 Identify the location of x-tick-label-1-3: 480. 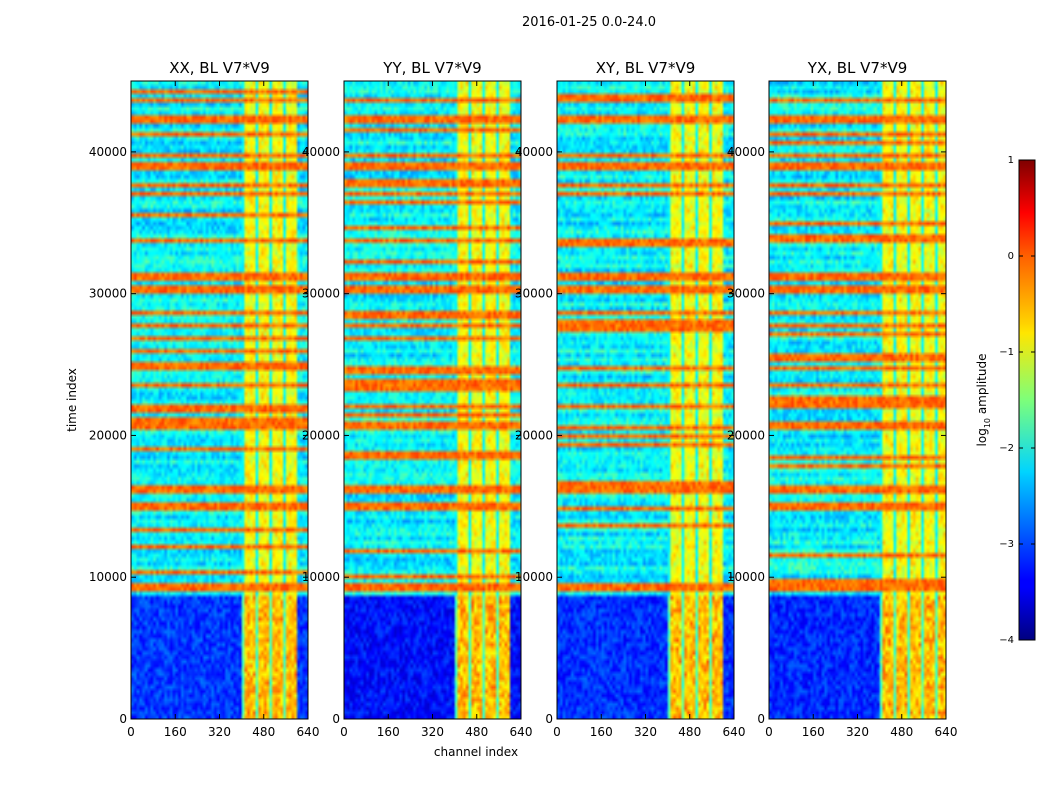
(263, 732).